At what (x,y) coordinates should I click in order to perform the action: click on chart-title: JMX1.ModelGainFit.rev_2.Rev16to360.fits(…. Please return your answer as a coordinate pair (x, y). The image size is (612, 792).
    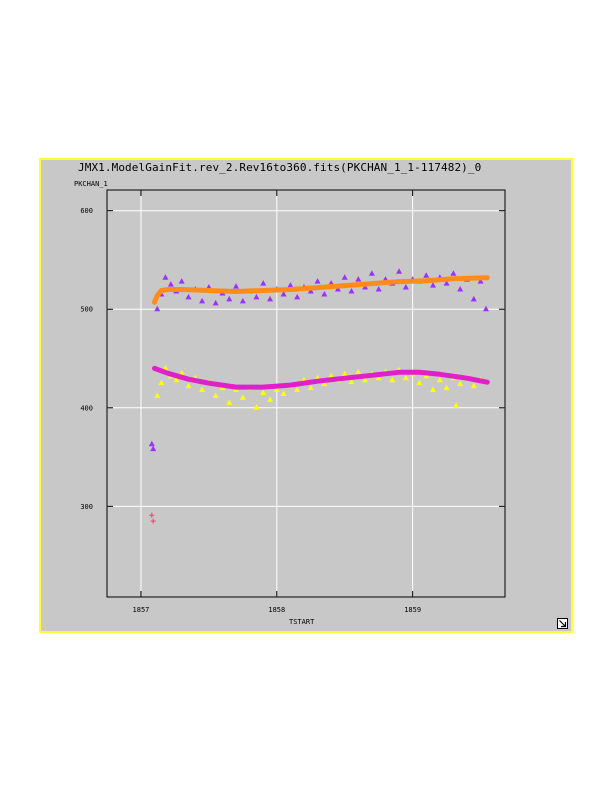
    Looking at the image, I should click on (280, 167).